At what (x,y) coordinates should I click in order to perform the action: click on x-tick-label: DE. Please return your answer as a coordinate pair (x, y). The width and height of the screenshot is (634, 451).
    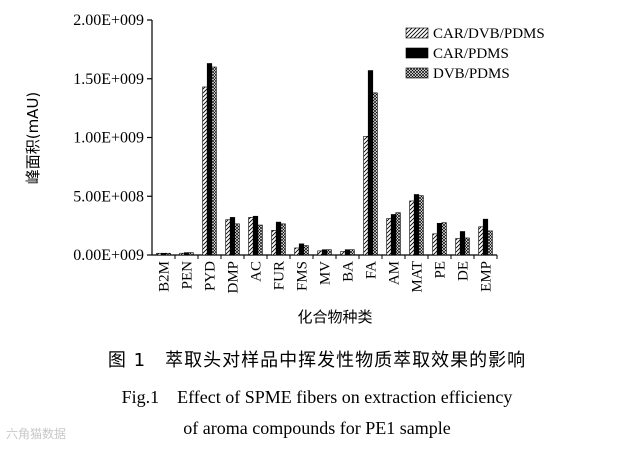
    Looking at the image, I should click on (464, 271).